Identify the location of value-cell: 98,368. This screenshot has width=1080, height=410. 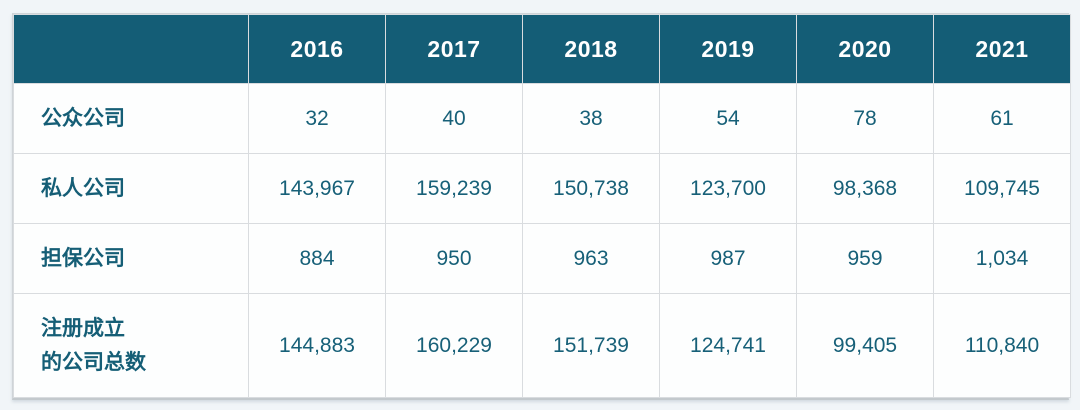
(865, 188).